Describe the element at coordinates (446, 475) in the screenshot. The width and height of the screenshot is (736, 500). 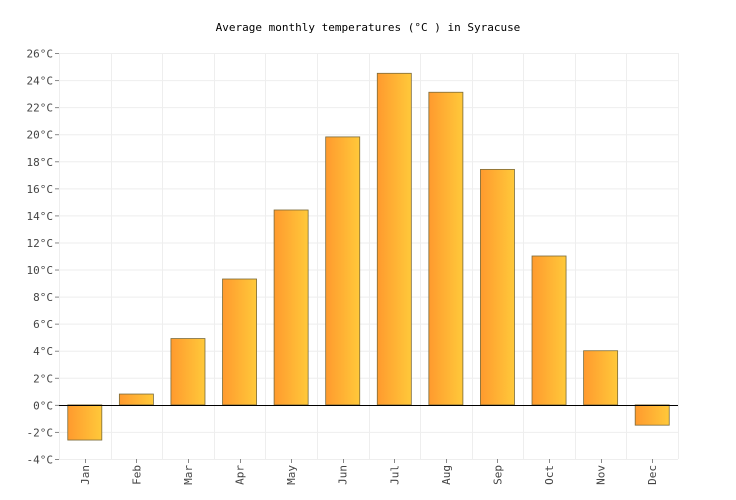
I see `x-tick-label: Aug` at that location.